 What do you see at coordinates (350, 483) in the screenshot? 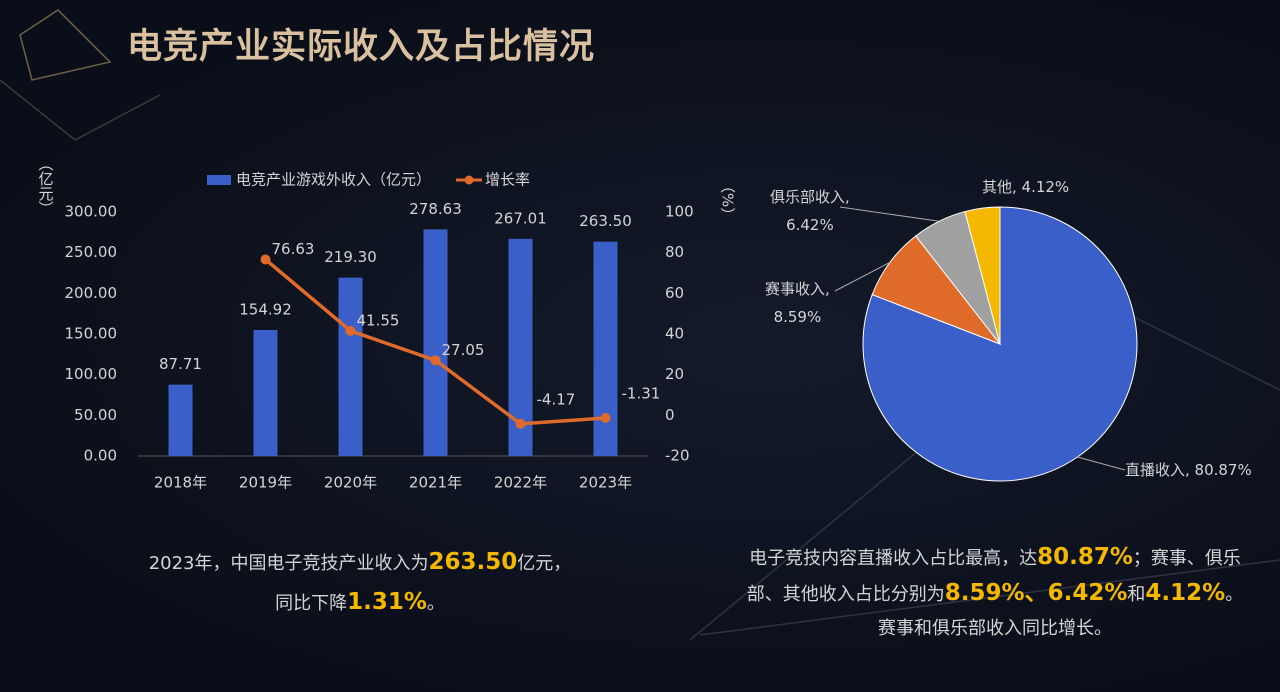
I see `x-tick-label: 2020年` at bounding box center [350, 483].